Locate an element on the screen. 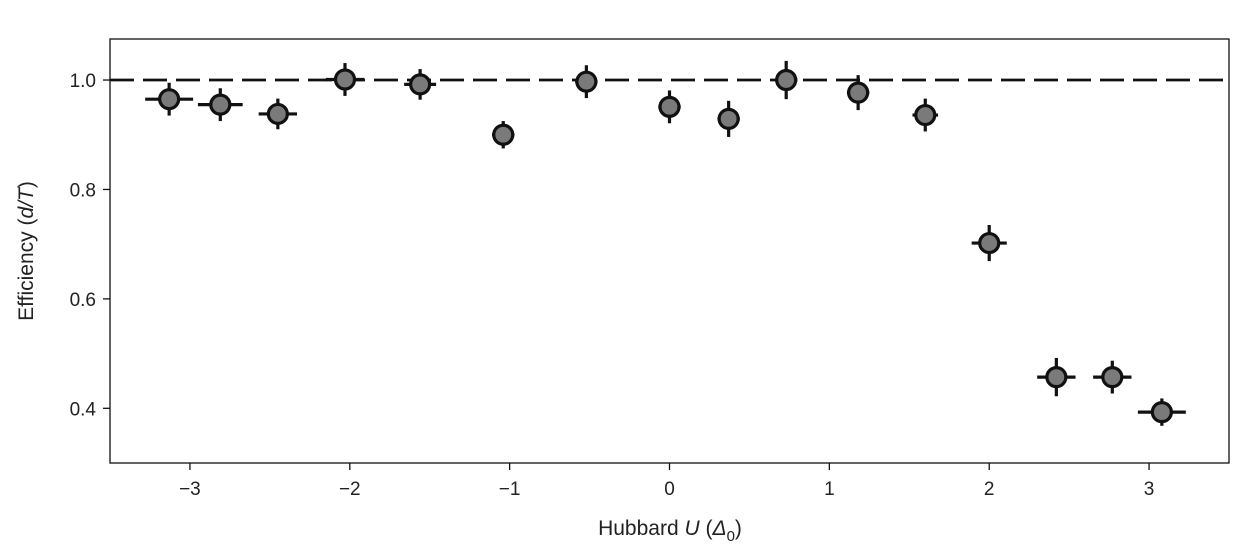 Image resolution: width=1237 pixels, height=549 pixels. x-tick-label: 0 is located at coordinates (669, 489).